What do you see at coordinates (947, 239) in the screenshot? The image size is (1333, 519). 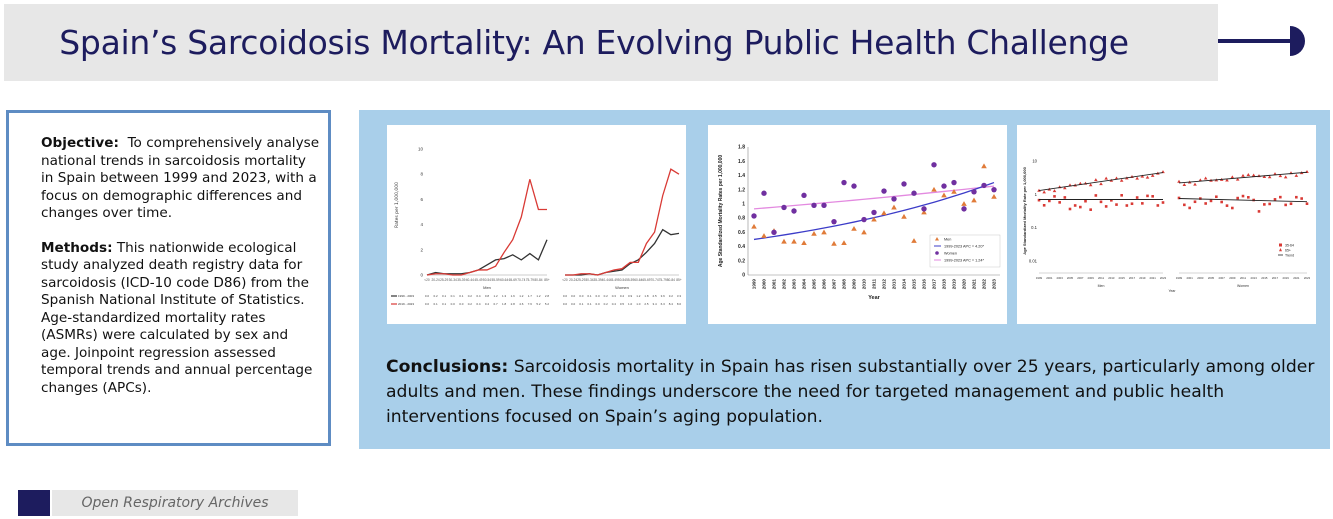 I see `legend-label: Men` at bounding box center [947, 239].